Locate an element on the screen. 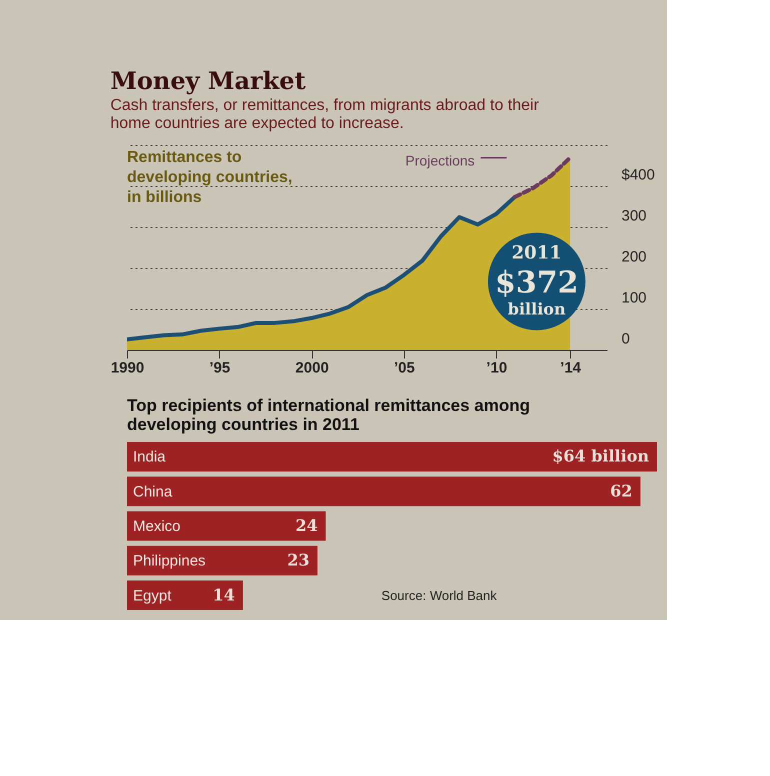 This screenshot has width=770, height=776. x-tick-label: ’10 is located at coordinates (497, 368).